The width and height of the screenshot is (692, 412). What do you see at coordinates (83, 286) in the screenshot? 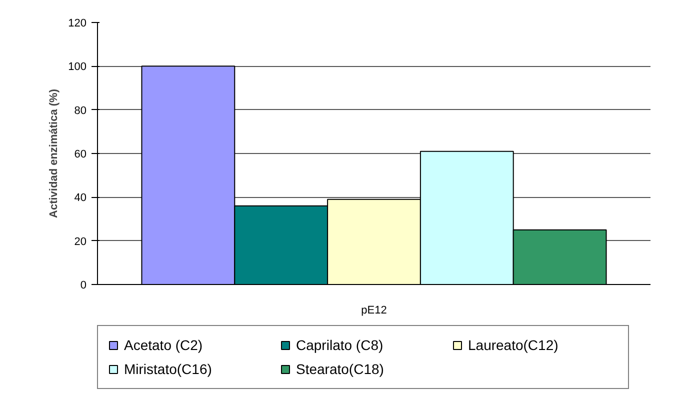
I see `y-tick-label: 0` at bounding box center [83, 286].